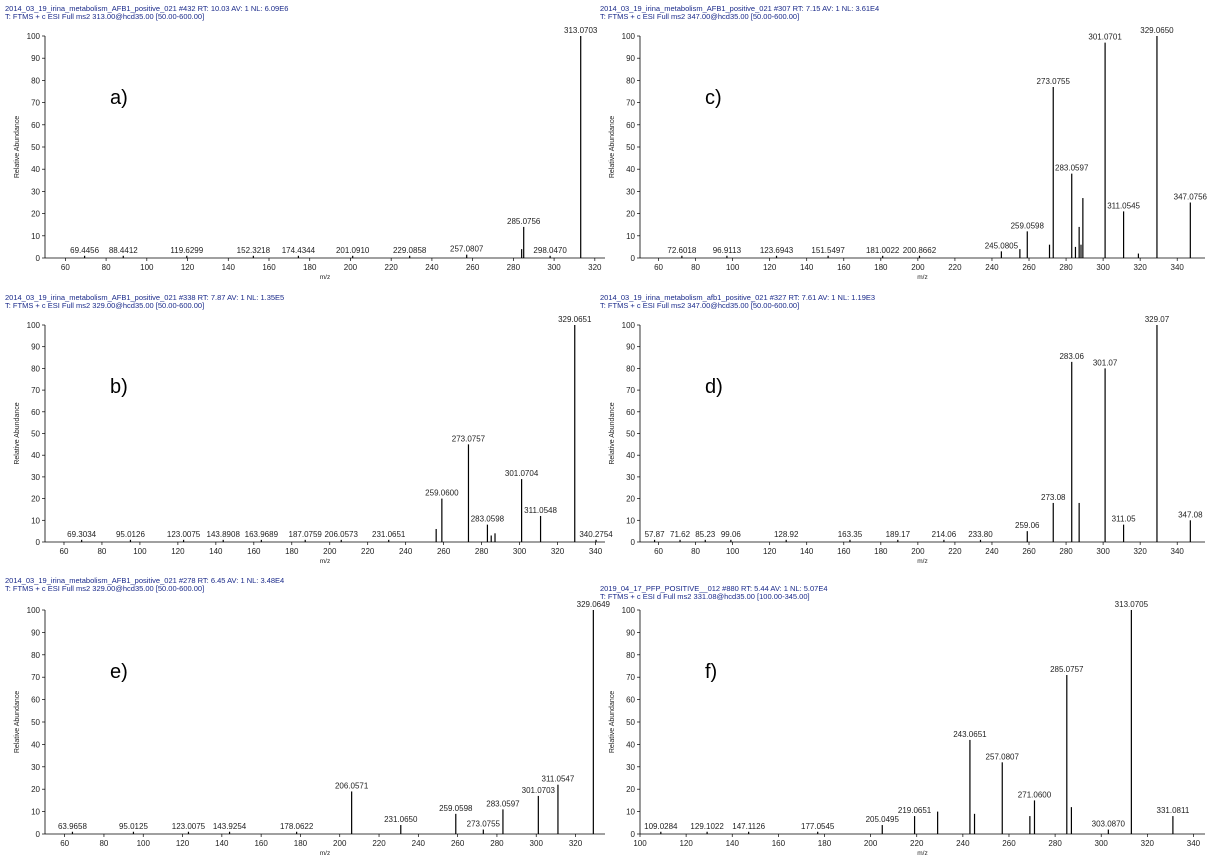 Image resolution: width=1230 pixels, height=856 pixels. Describe the element at coordinates (186, 250) in the screenshot. I see `peak-label: 119.6299` at that location.